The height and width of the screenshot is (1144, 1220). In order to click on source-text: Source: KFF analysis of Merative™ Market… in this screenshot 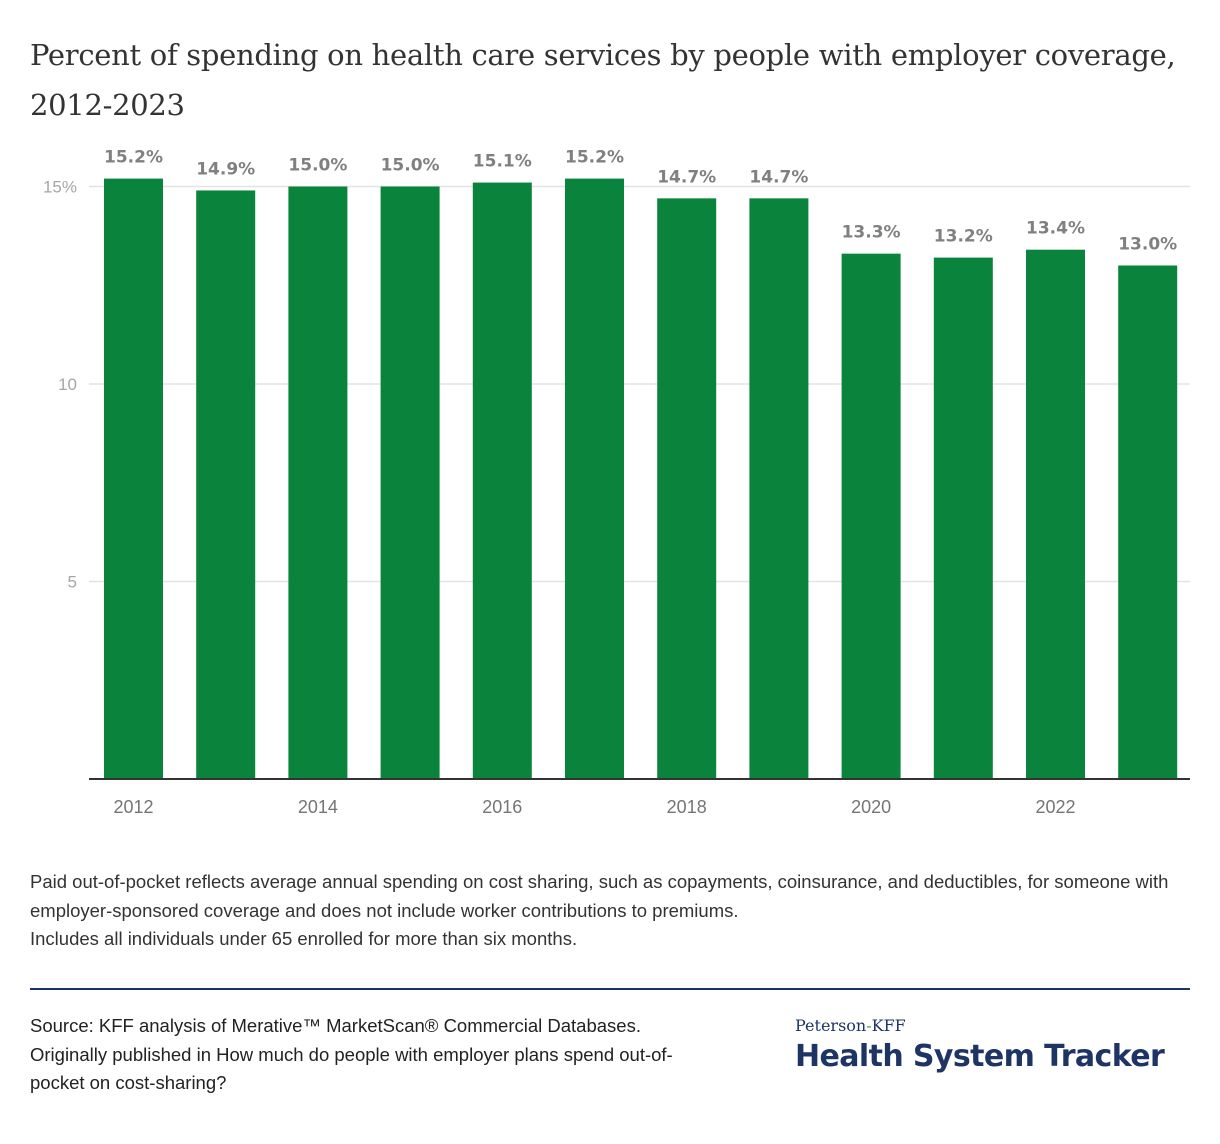, I will do `click(351, 1054)`.